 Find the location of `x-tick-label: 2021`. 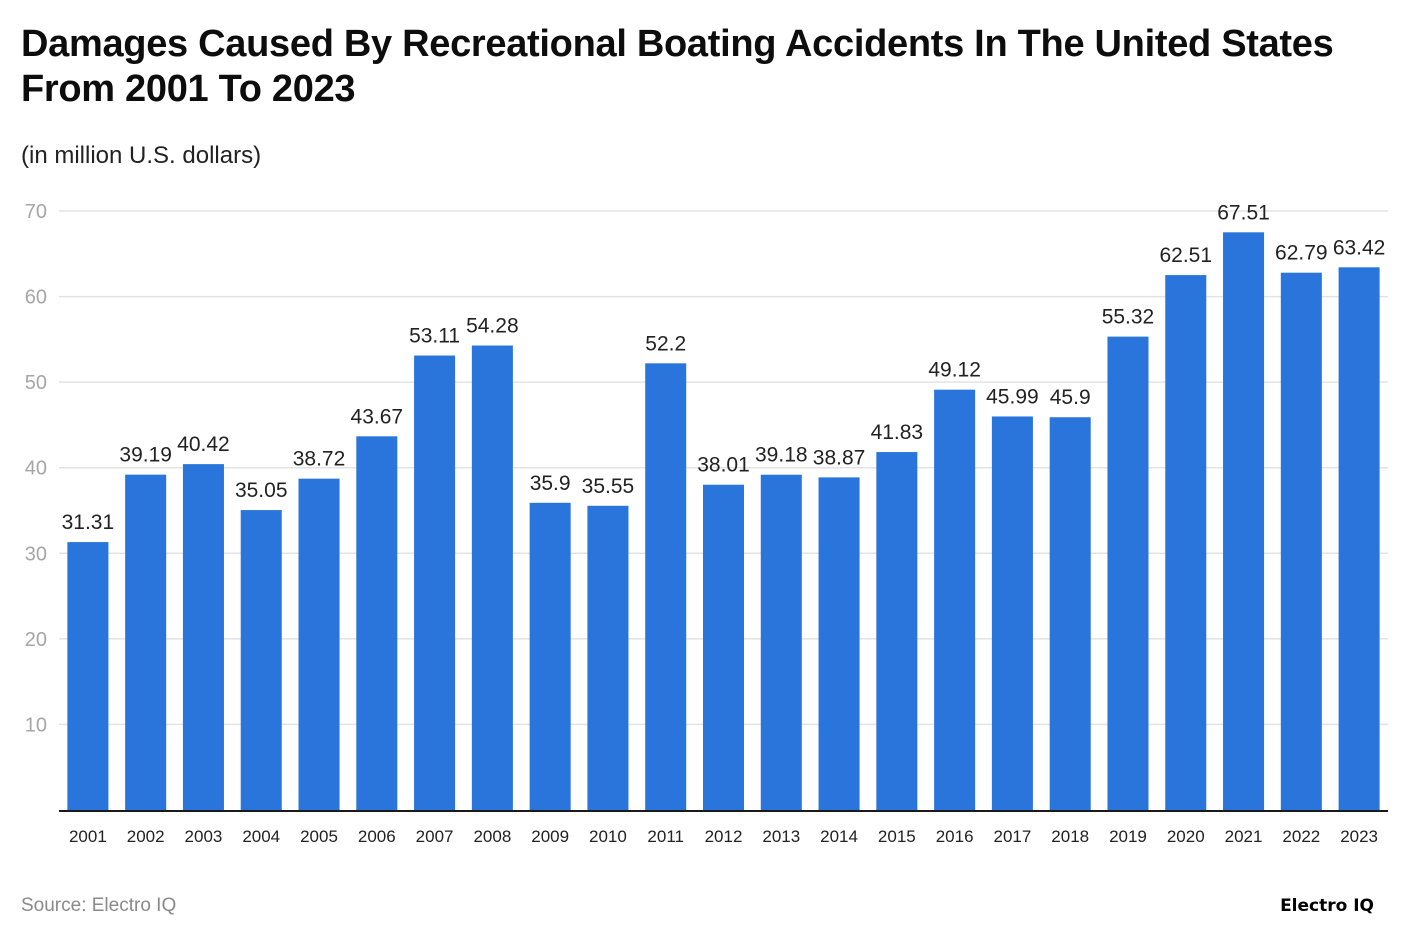

x-tick-label: 2021 is located at coordinates (1244, 836).